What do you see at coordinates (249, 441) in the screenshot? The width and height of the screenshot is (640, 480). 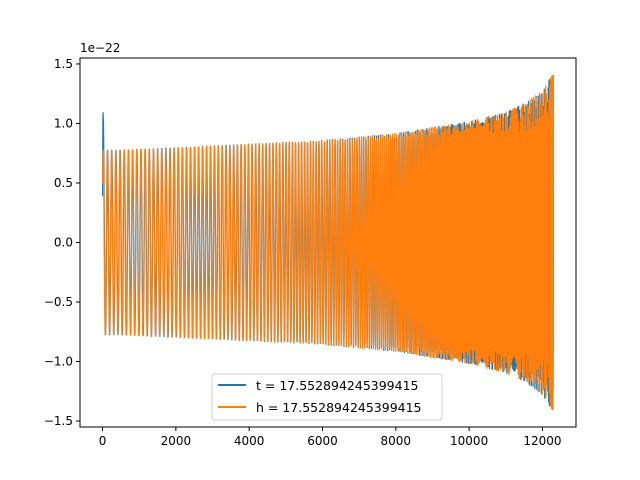 I see `x-tick-label: 4000` at bounding box center [249, 441].